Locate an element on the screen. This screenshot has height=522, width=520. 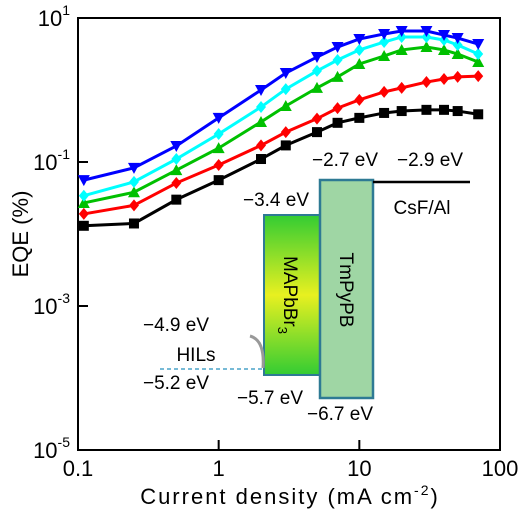
etl-layer is located at coordinates (346, 289).